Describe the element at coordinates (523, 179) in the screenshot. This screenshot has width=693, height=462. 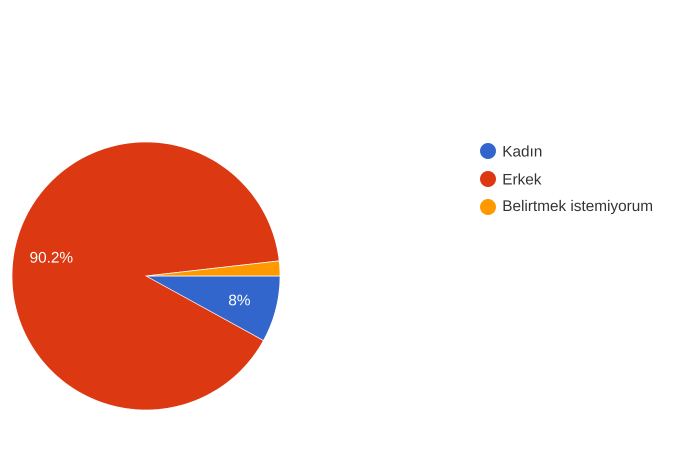
I see `legend-label: Erkek` at that location.